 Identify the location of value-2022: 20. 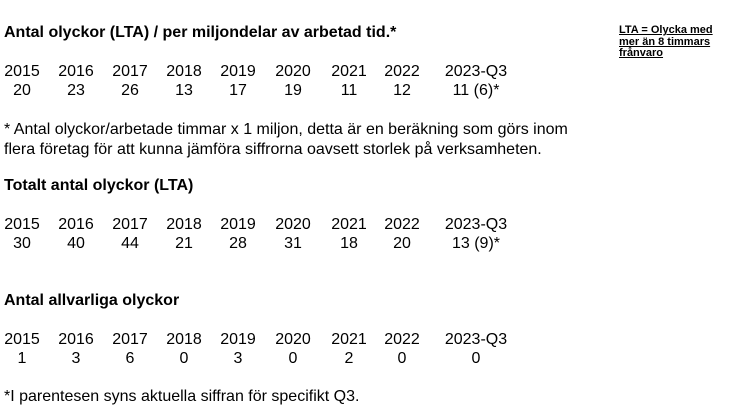
(402, 243).